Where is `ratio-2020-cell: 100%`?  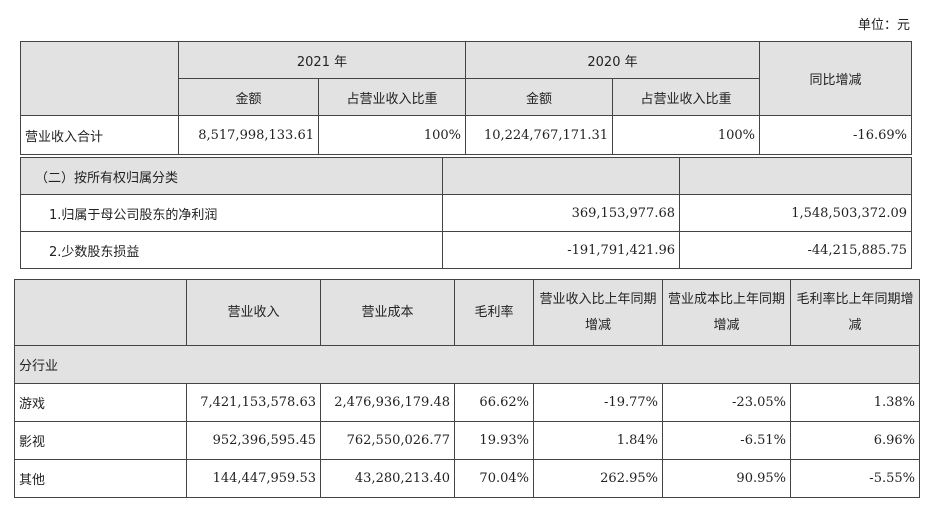
ratio-2020-cell: 100% is located at coordinates (686, 135).